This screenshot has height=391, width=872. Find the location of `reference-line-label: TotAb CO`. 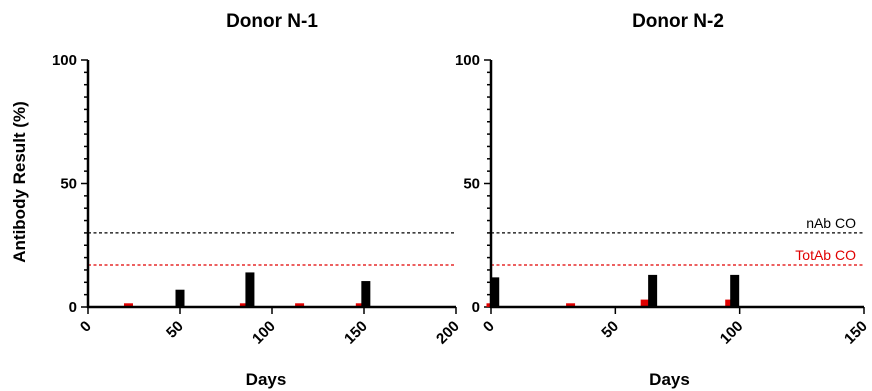

reference-line-label: TotAb CO is located at coordinates (825, 255).